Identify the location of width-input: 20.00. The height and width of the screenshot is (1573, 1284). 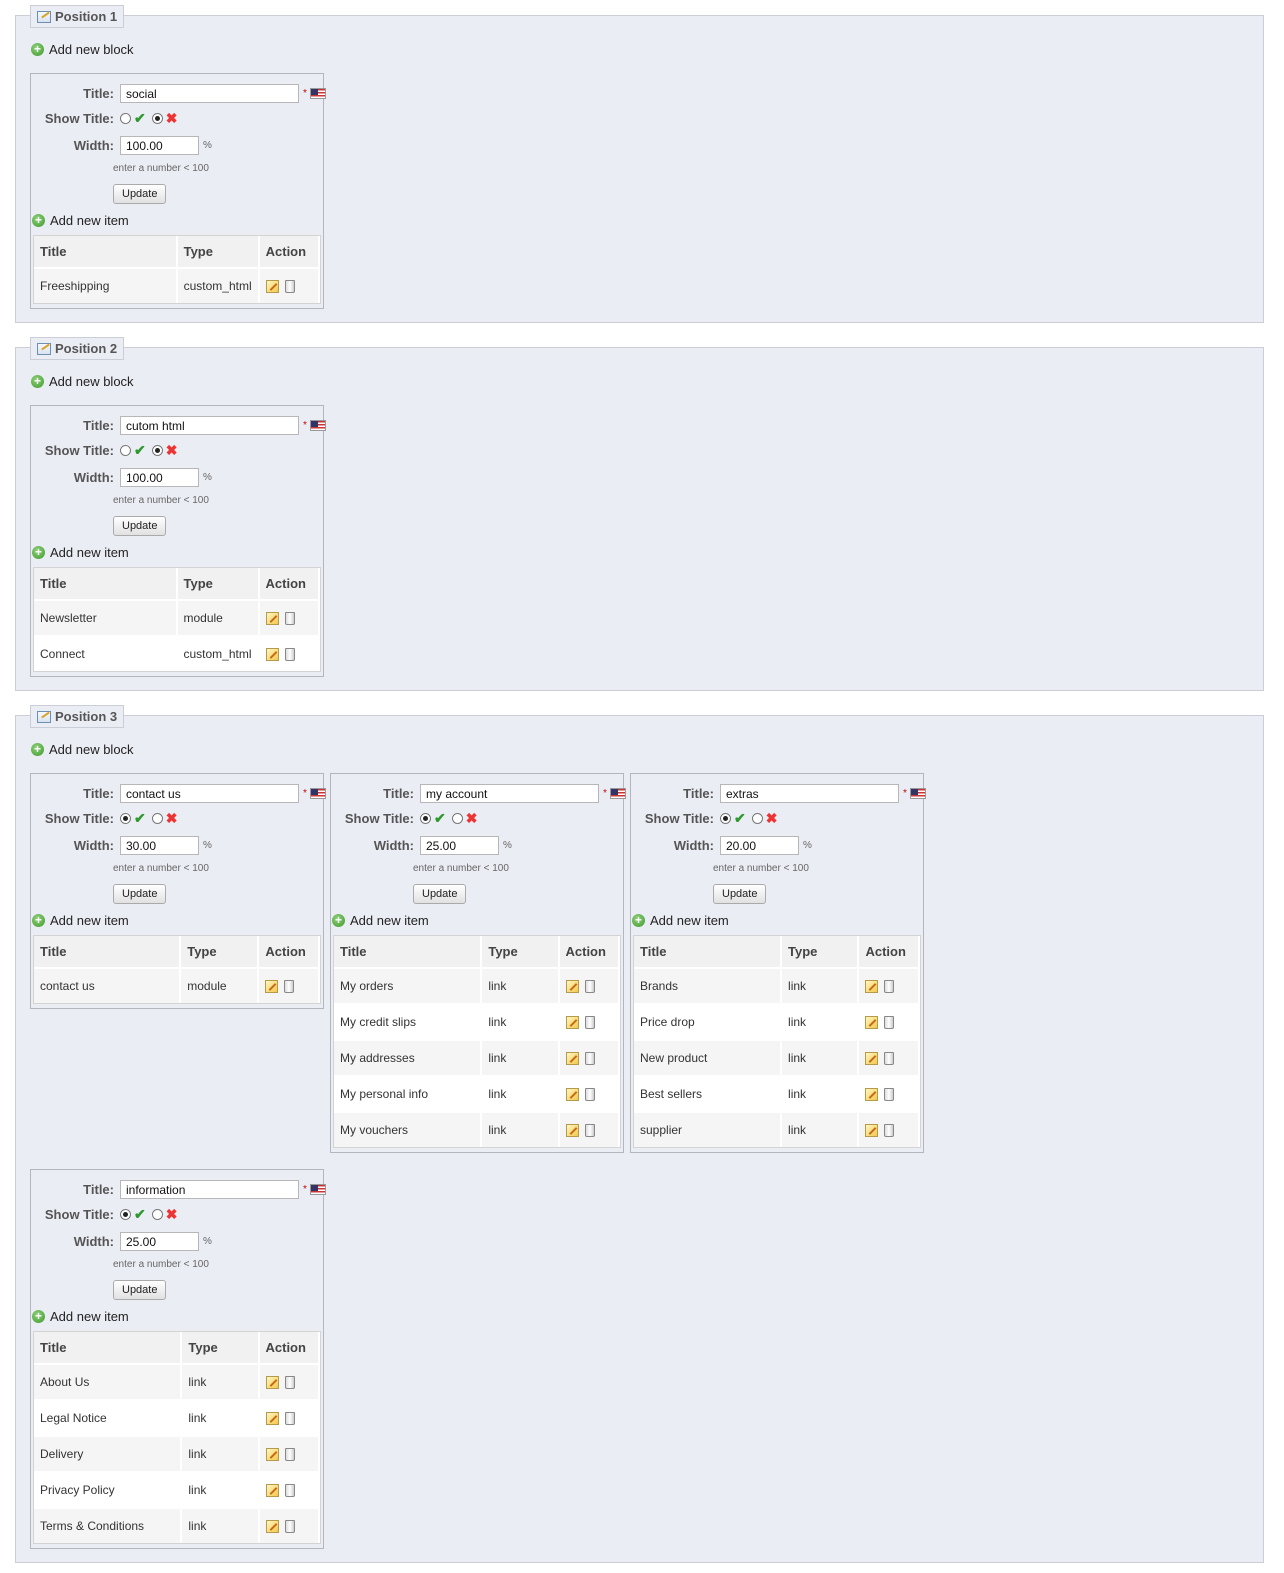
(759, 845).